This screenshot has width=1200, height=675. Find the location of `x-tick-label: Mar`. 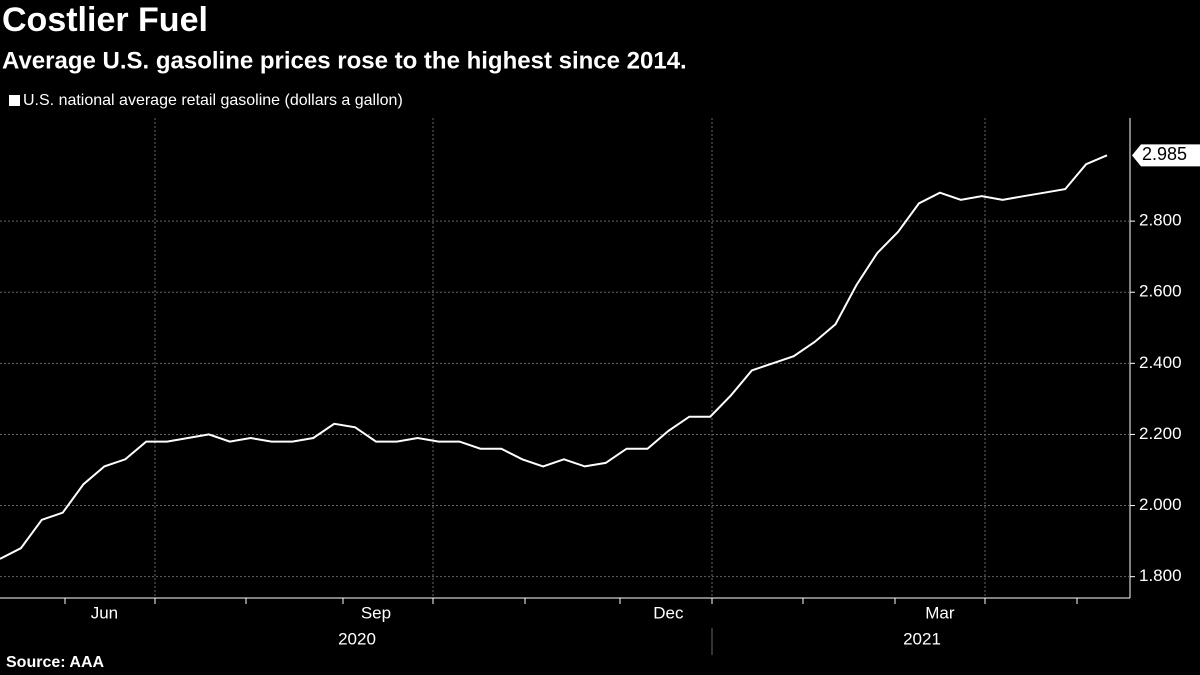

x-tick-label: Mar is located at coordinates (940, 612).